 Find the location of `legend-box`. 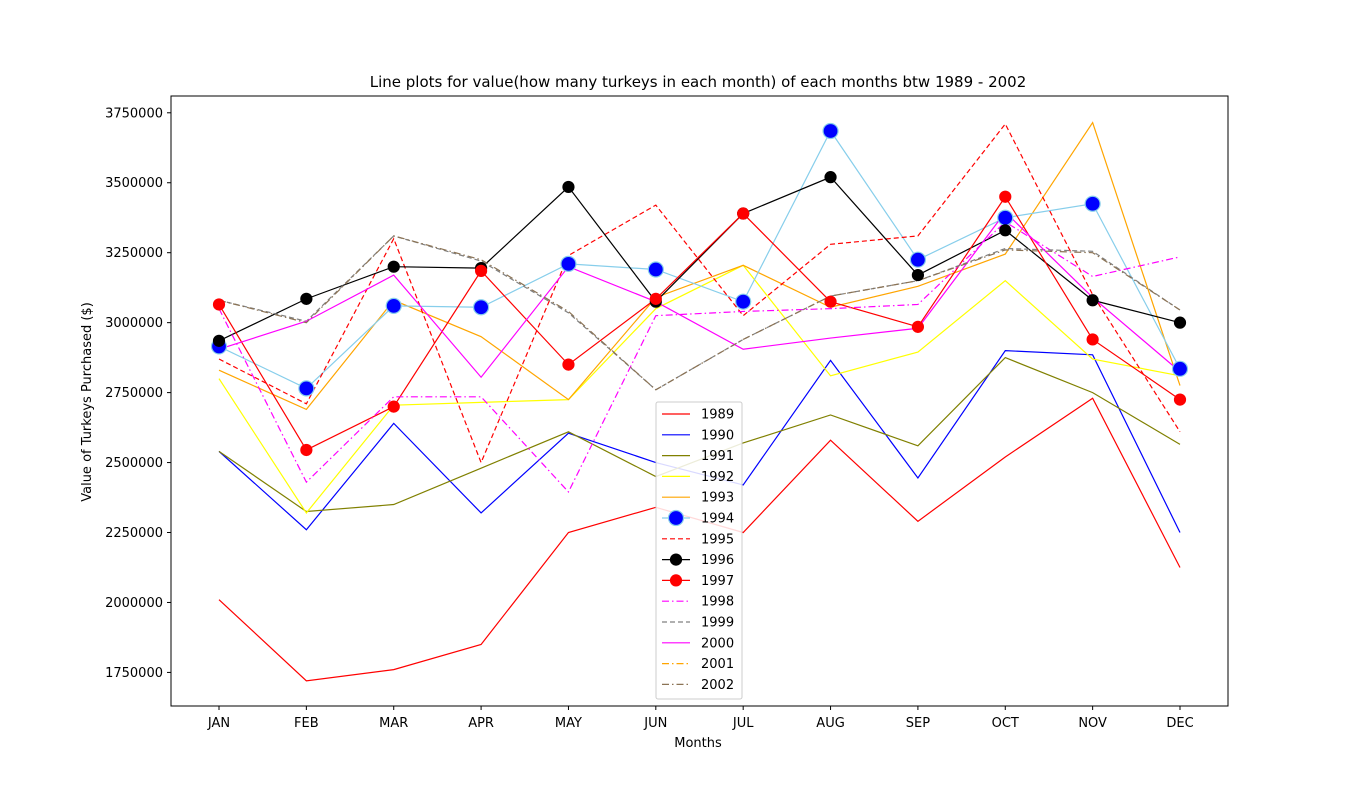

legend-box is located at coordinates (699, 550).